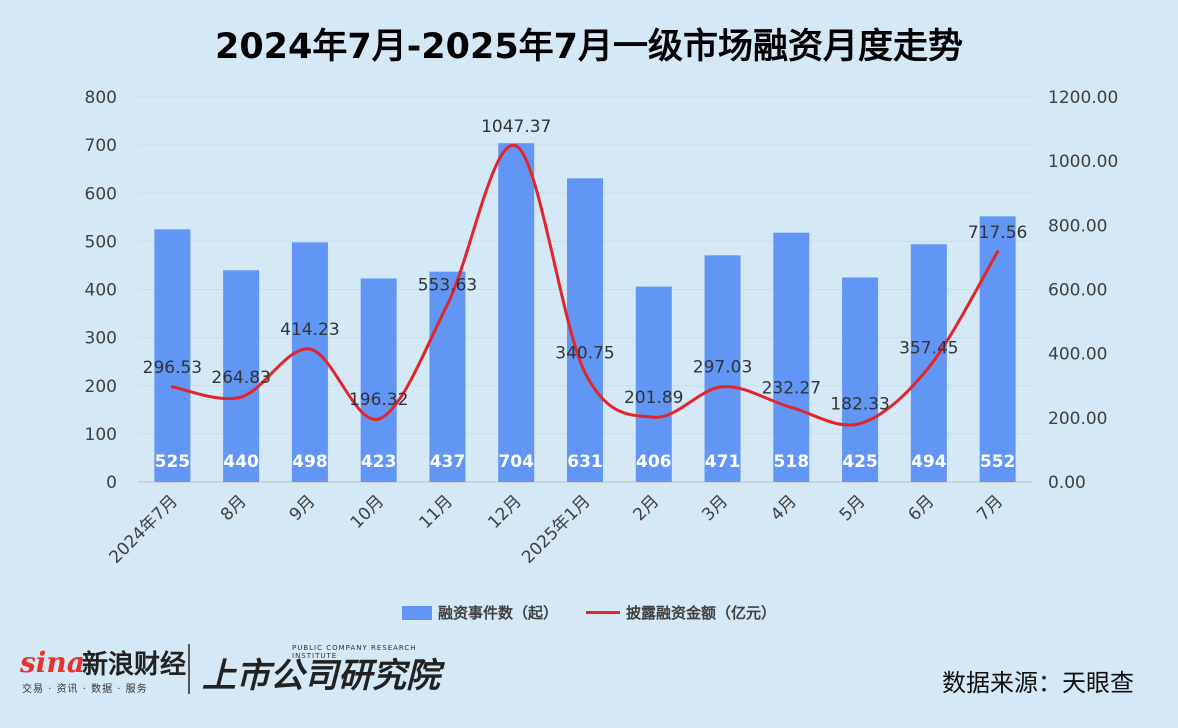 This screenshot has width=1178, height=728. I want to click on x-tick-label: 9月, so click(303, 508).